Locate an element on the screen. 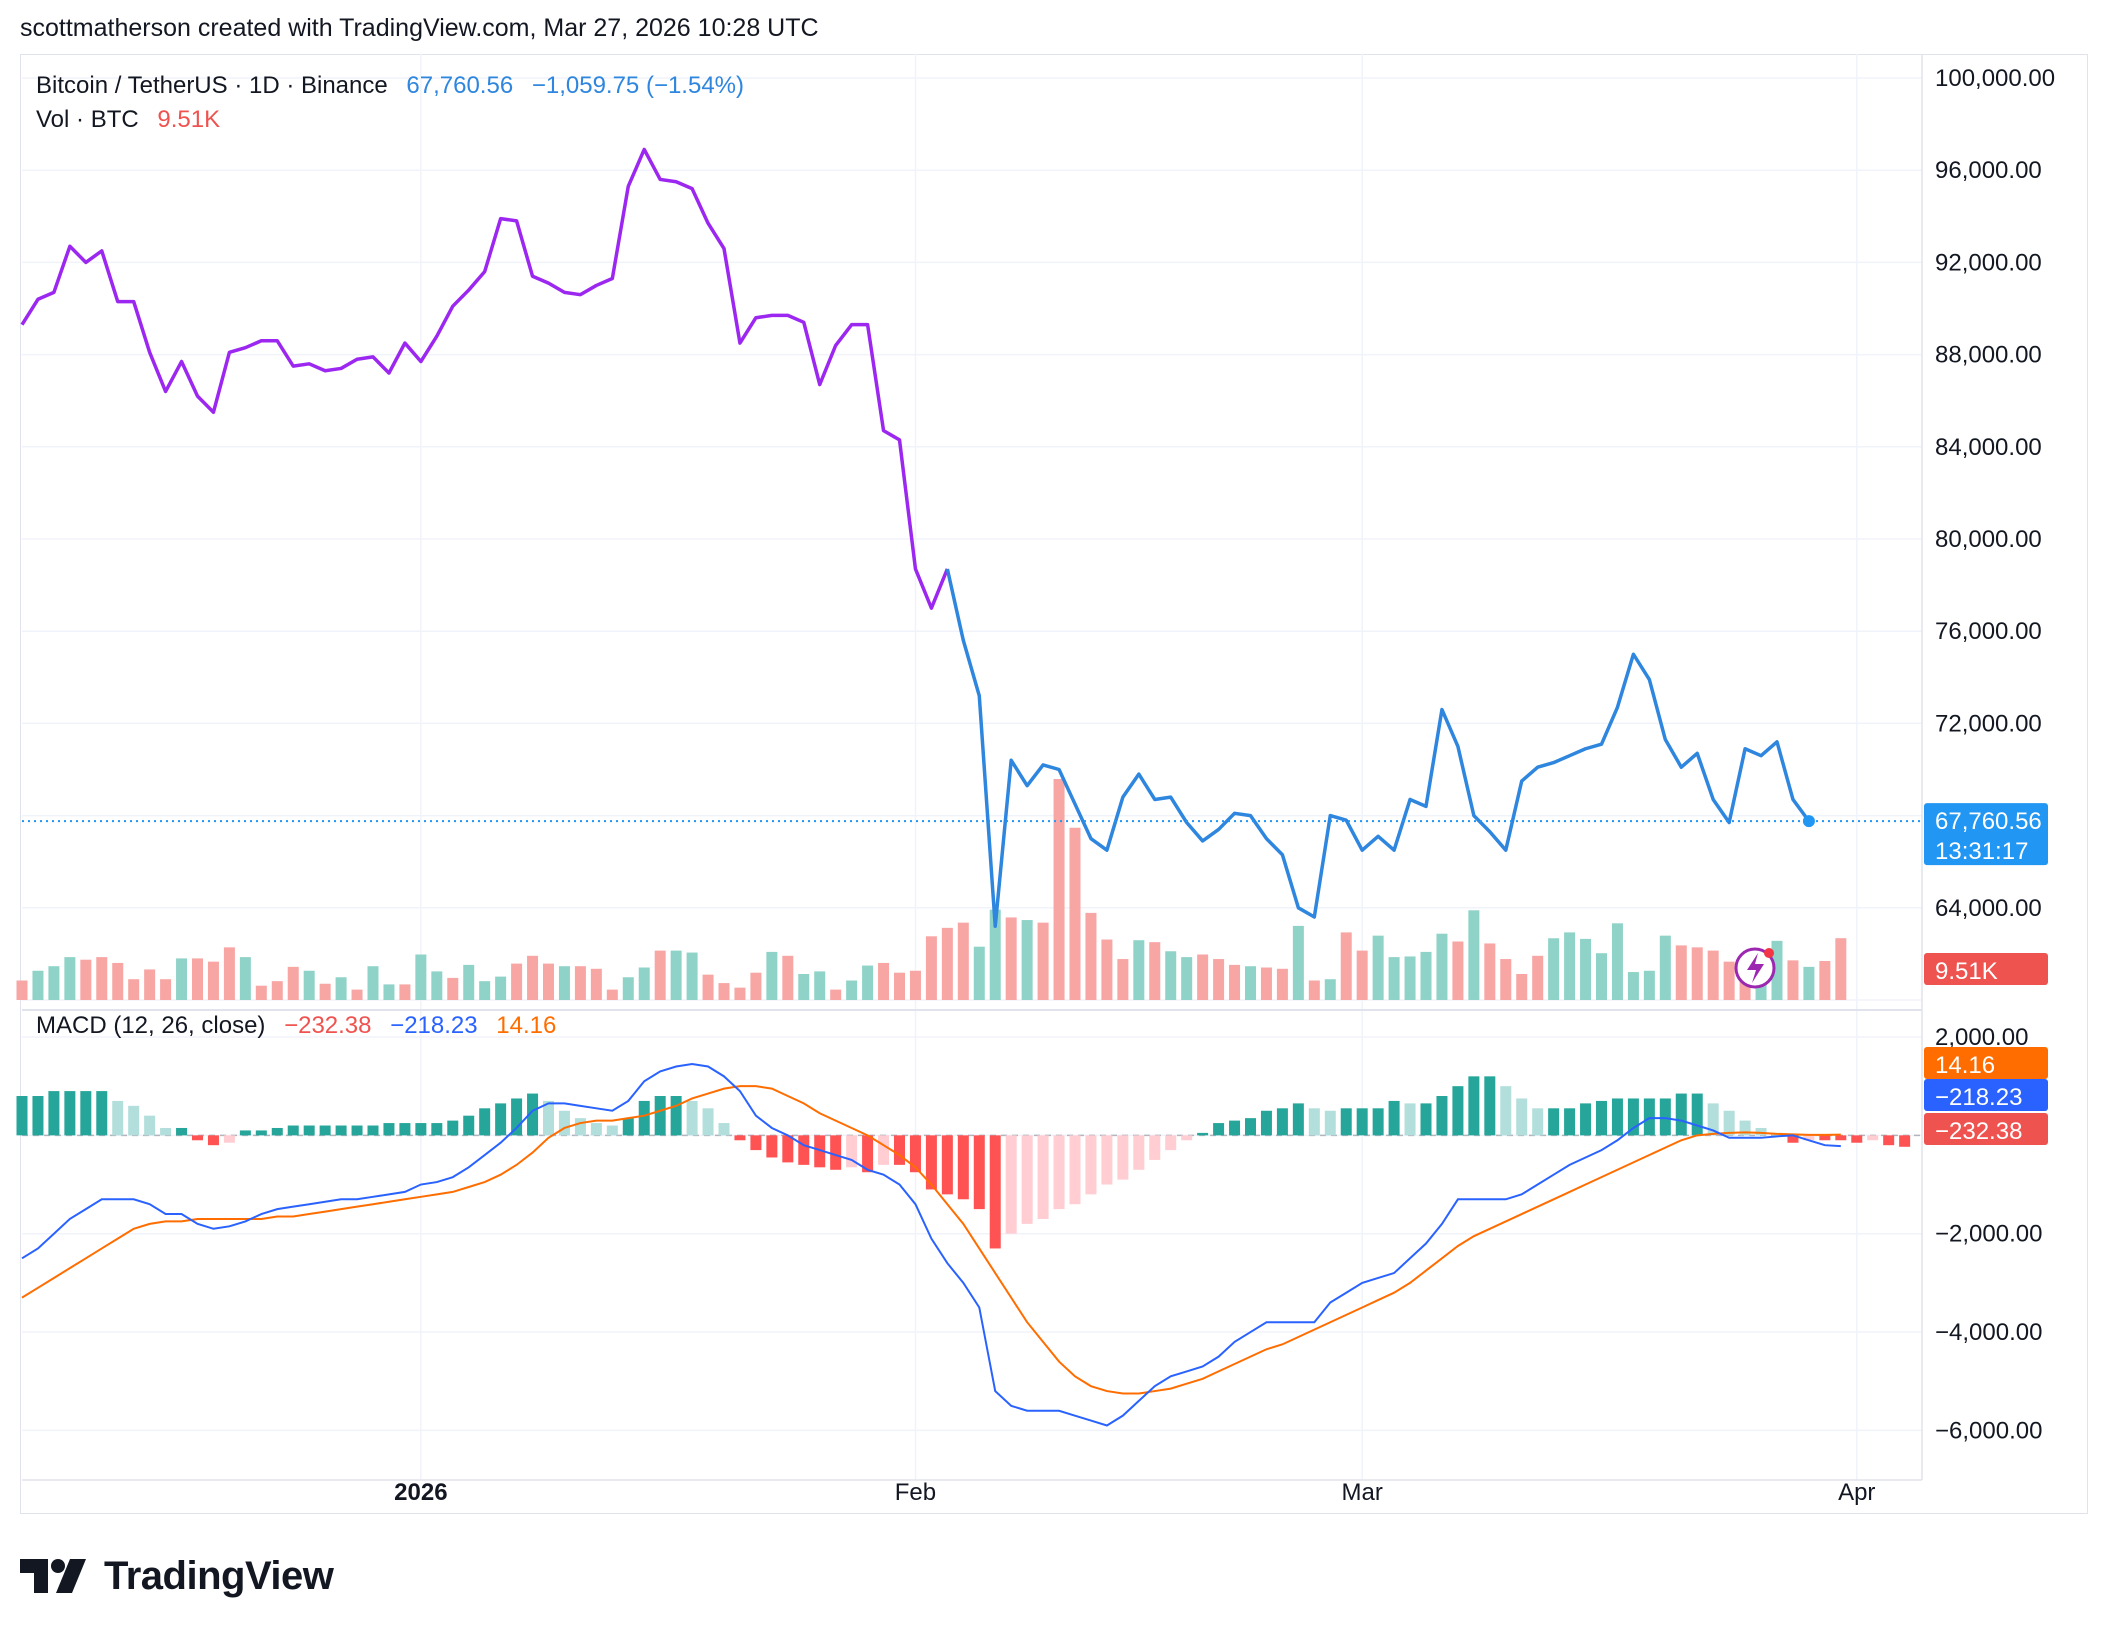 The image size is (2108, 1636). volume-legend: Vol · BTC 9.51K is located at coordinates (134, 120).